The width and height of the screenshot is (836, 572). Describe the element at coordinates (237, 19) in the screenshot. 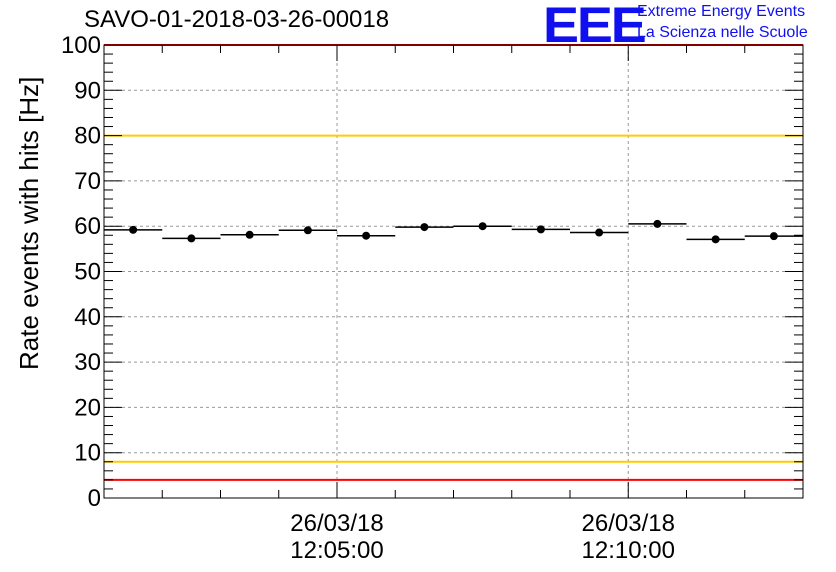

I see `chart-title: SAVO-01-2018-03-26-00018` at that location.